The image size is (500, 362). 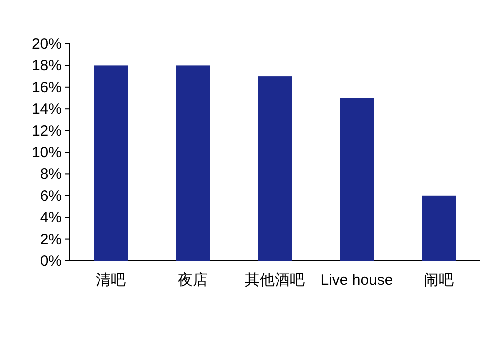 What do you see at coordinates (357, 280) in the screenshot?
I see `x-tick-label: Live house` at bounding box center [357, 280].